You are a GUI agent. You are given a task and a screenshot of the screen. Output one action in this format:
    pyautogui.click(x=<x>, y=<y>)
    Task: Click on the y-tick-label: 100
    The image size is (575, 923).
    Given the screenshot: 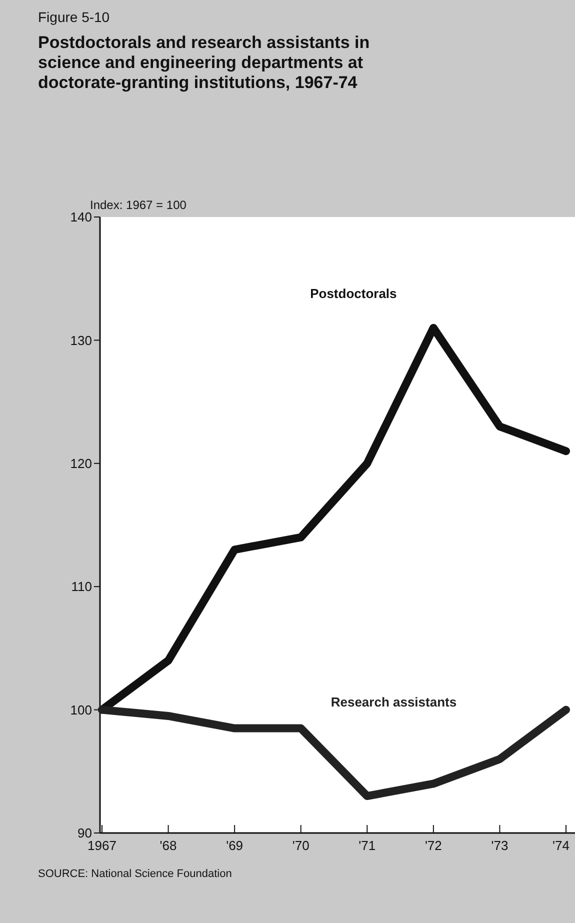 What is the action you would take?
    pyautogui.click(x=81, y=710)
    